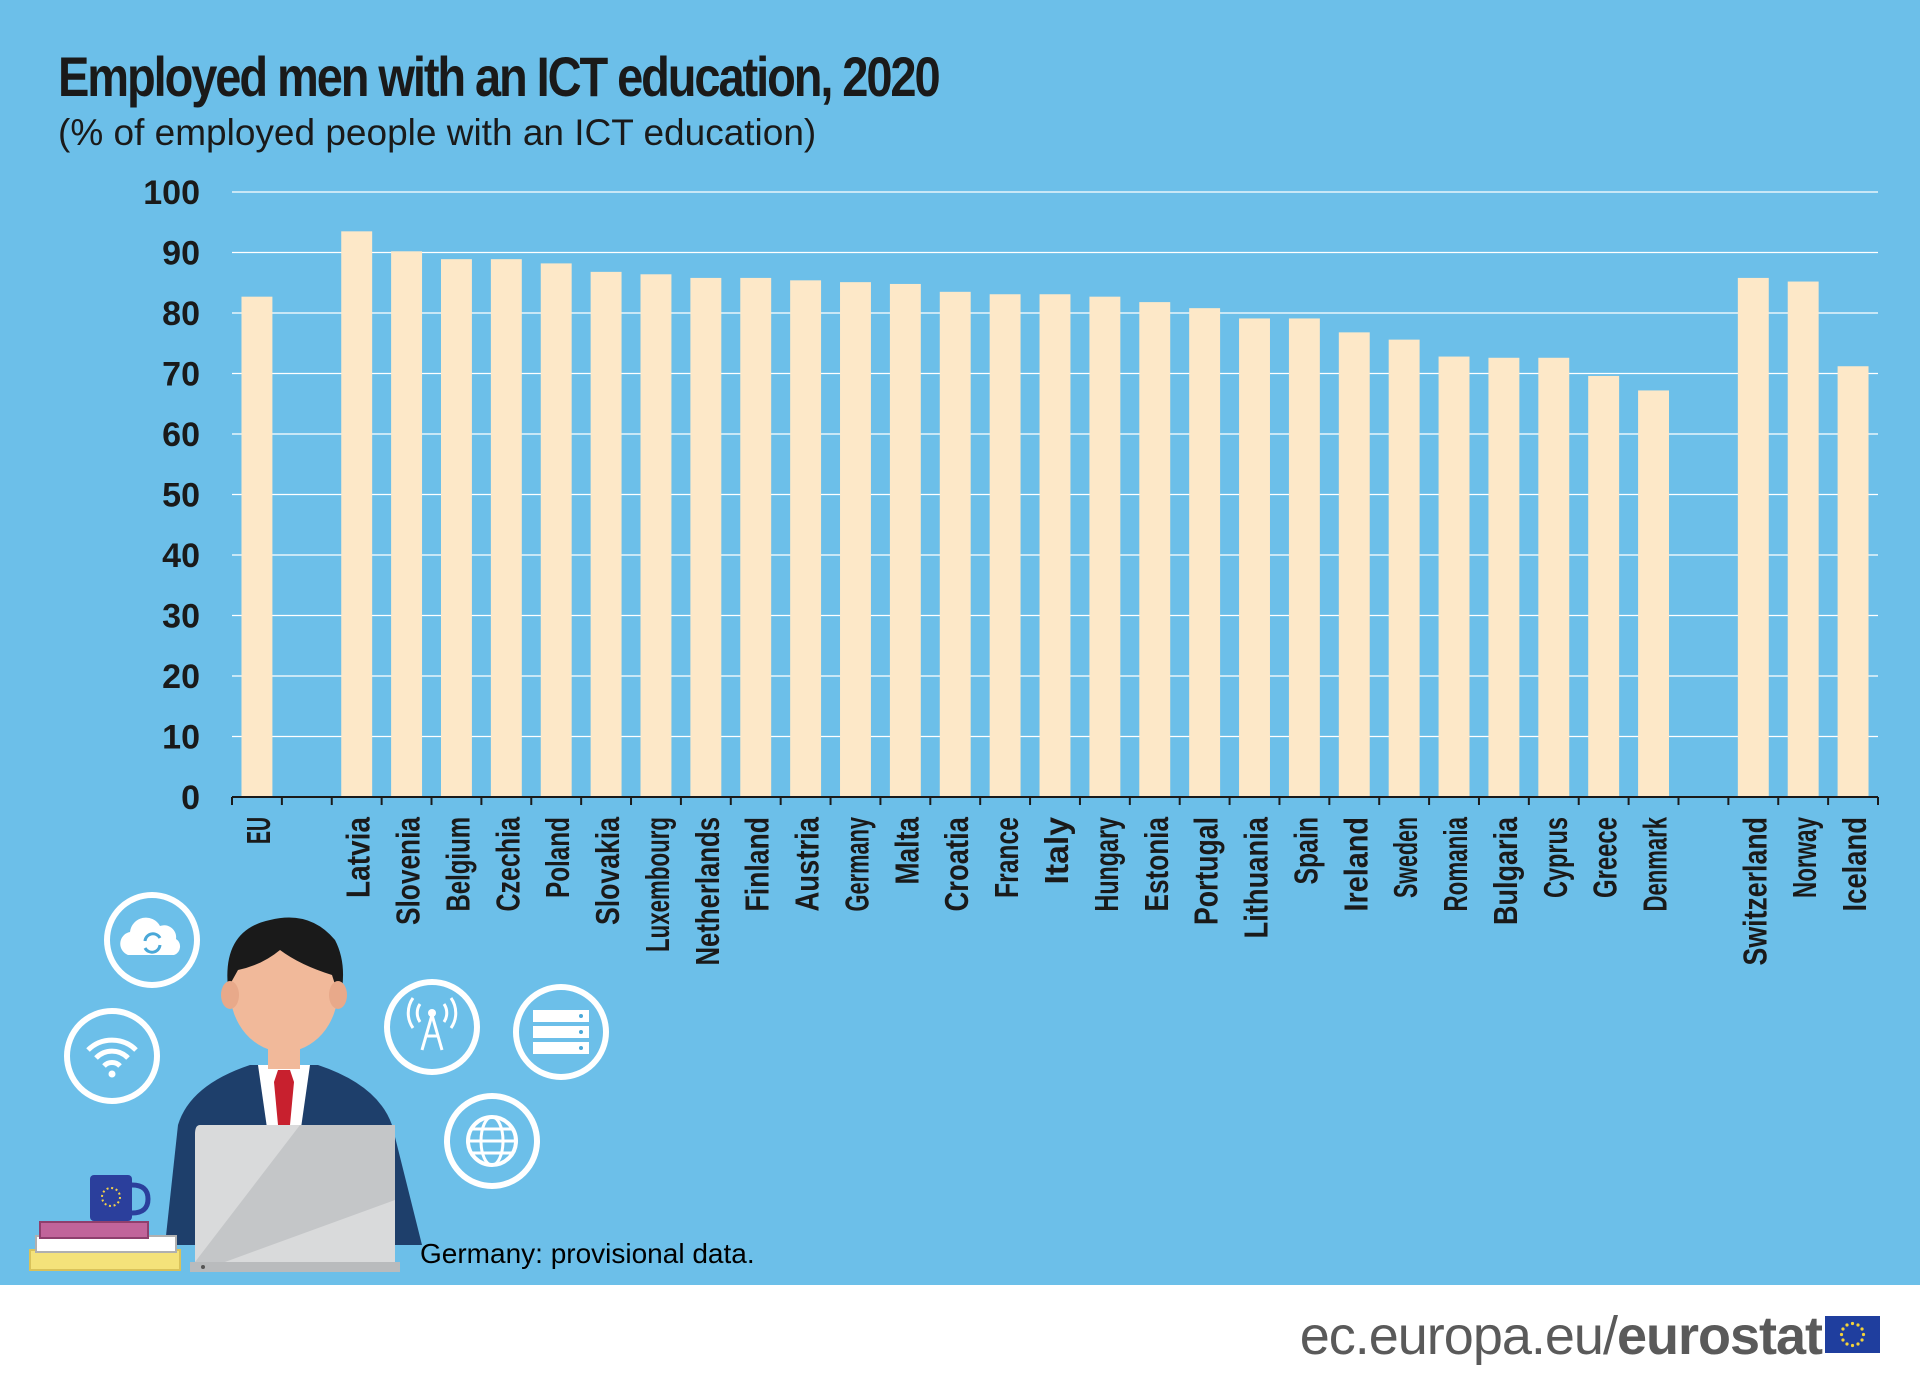  Describe the element at coordinates (561, 1032) in the screenshot. I see `server-icon` at that location.